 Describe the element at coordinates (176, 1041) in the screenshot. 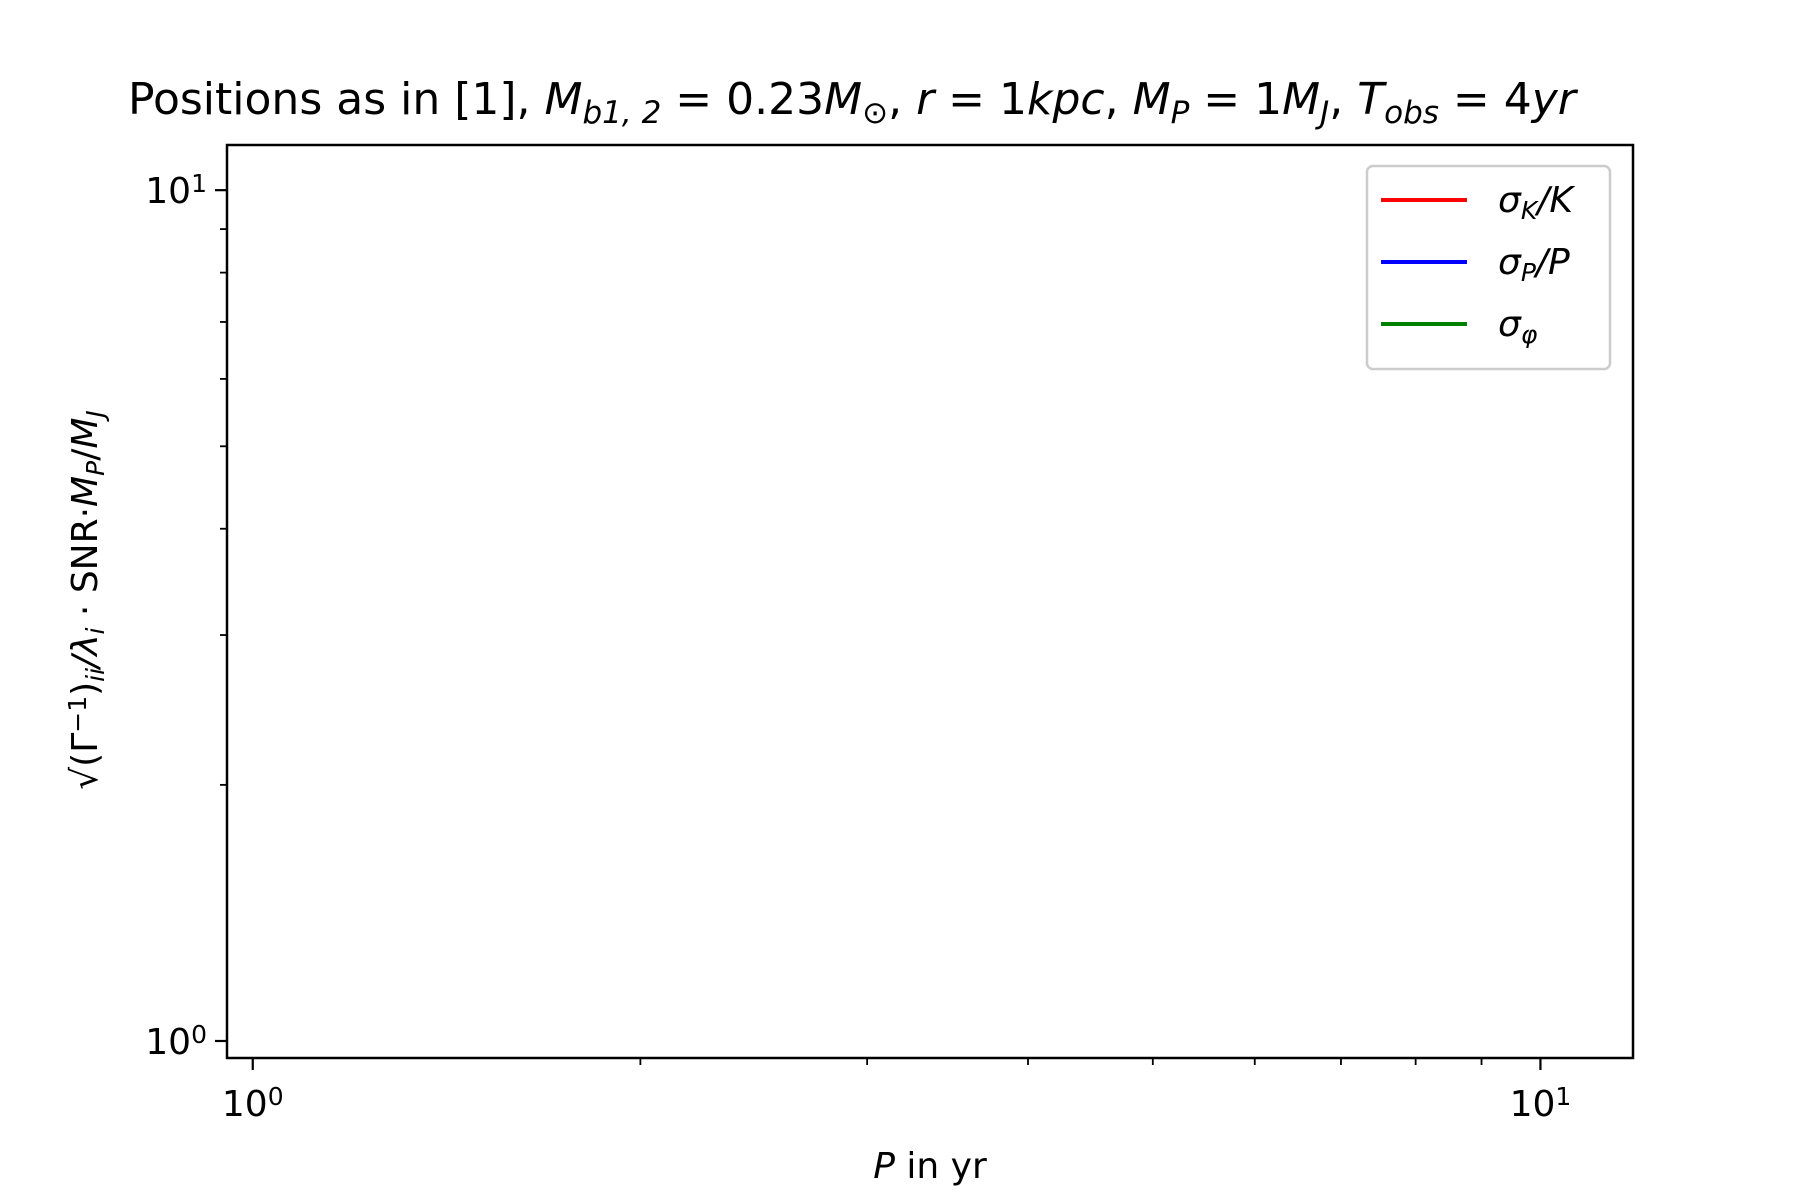

I see `y-tick-label: 100` at that location.